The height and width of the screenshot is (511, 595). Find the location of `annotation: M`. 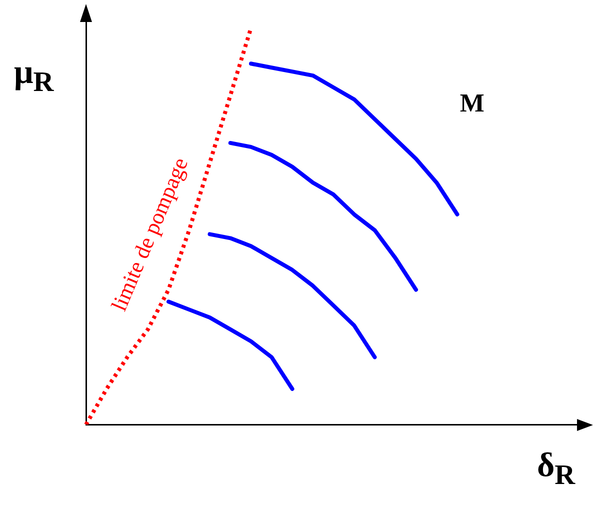

annotation: M is located at coordinates (472, 103).